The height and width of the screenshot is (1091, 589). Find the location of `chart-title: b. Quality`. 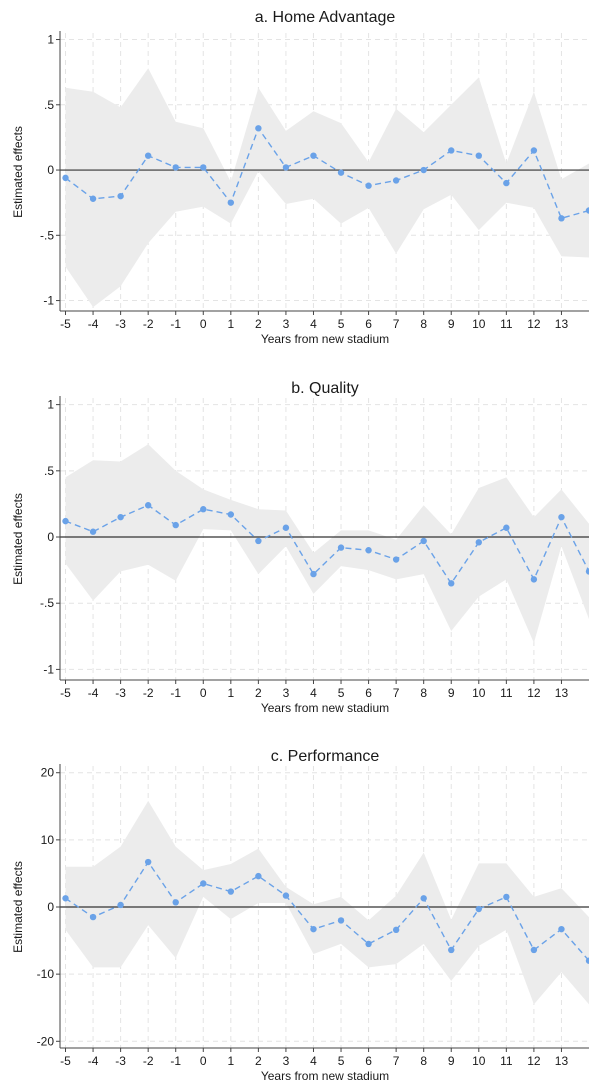

chart-title: b. Quality is located at coordinates (325, 388).